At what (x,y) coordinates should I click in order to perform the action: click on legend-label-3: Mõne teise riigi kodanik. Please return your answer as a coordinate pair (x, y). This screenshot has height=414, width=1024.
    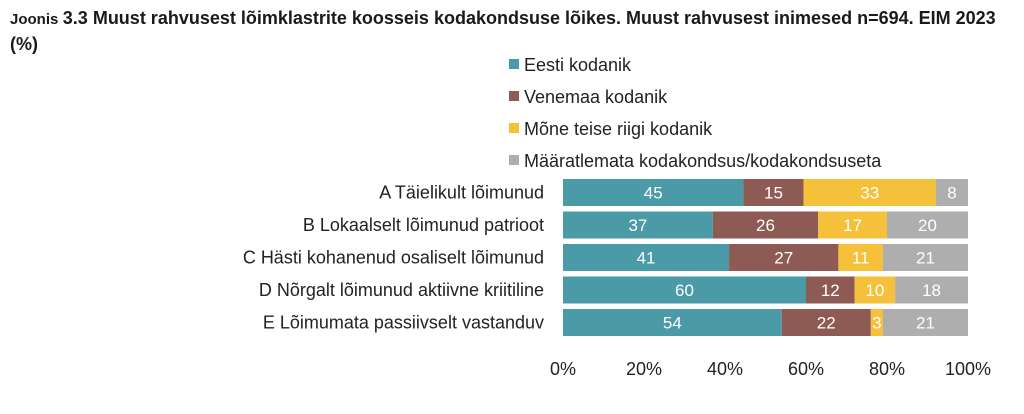
    Looking at the image, I should click on (618, 129).